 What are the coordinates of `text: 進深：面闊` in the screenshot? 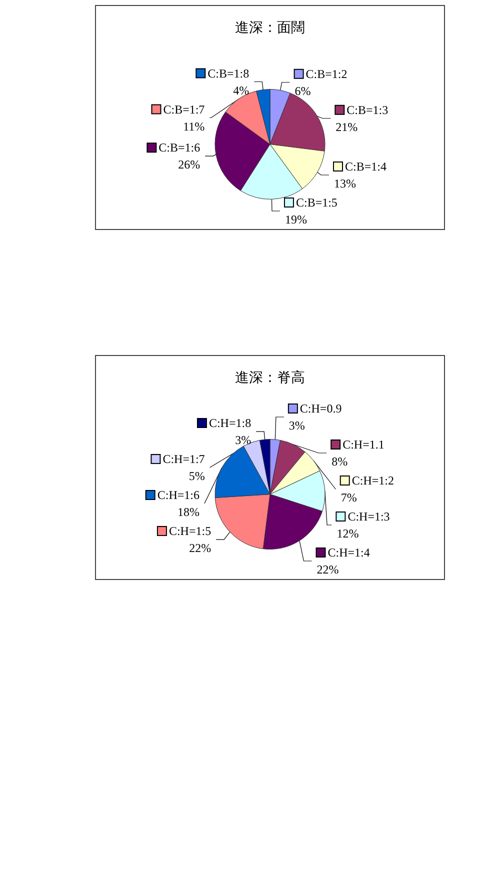 It's located at (270, 28).